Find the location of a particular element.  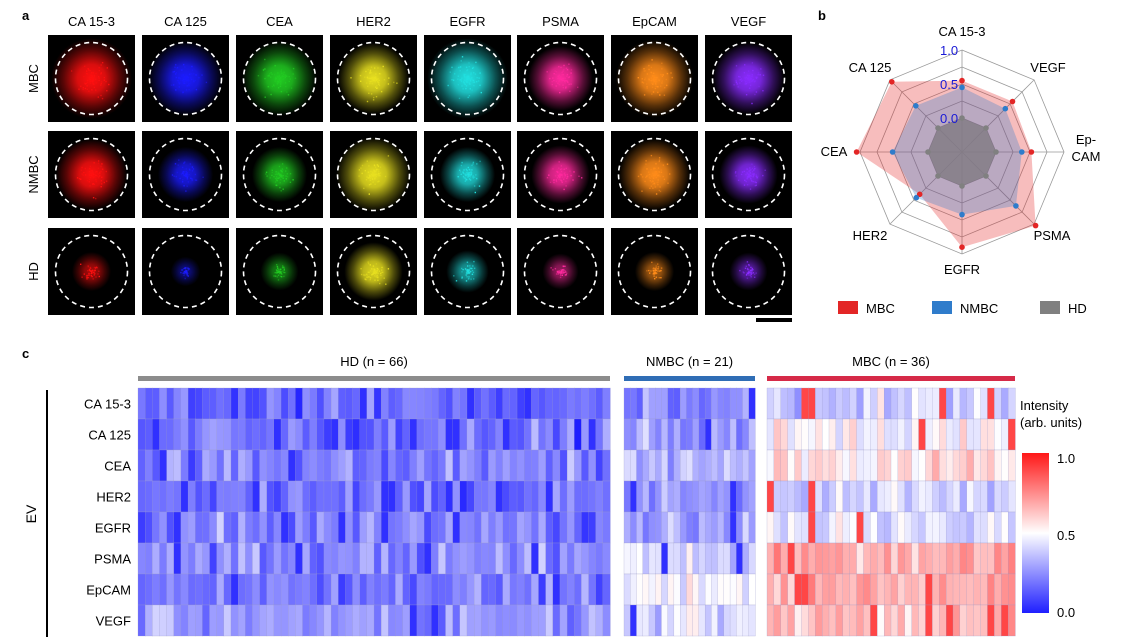

radar-axis-label: HER2 is located at coordinates (870, 235).